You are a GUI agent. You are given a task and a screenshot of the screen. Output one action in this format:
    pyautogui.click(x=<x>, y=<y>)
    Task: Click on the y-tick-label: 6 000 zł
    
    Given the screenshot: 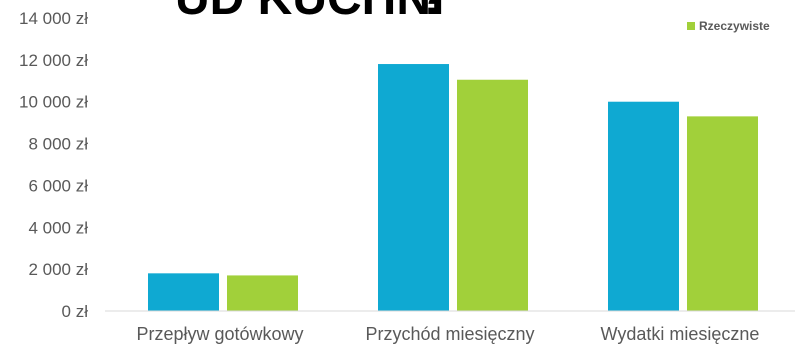 What is the action you would take?
    pyautogui.click(x=58, y=185)
    